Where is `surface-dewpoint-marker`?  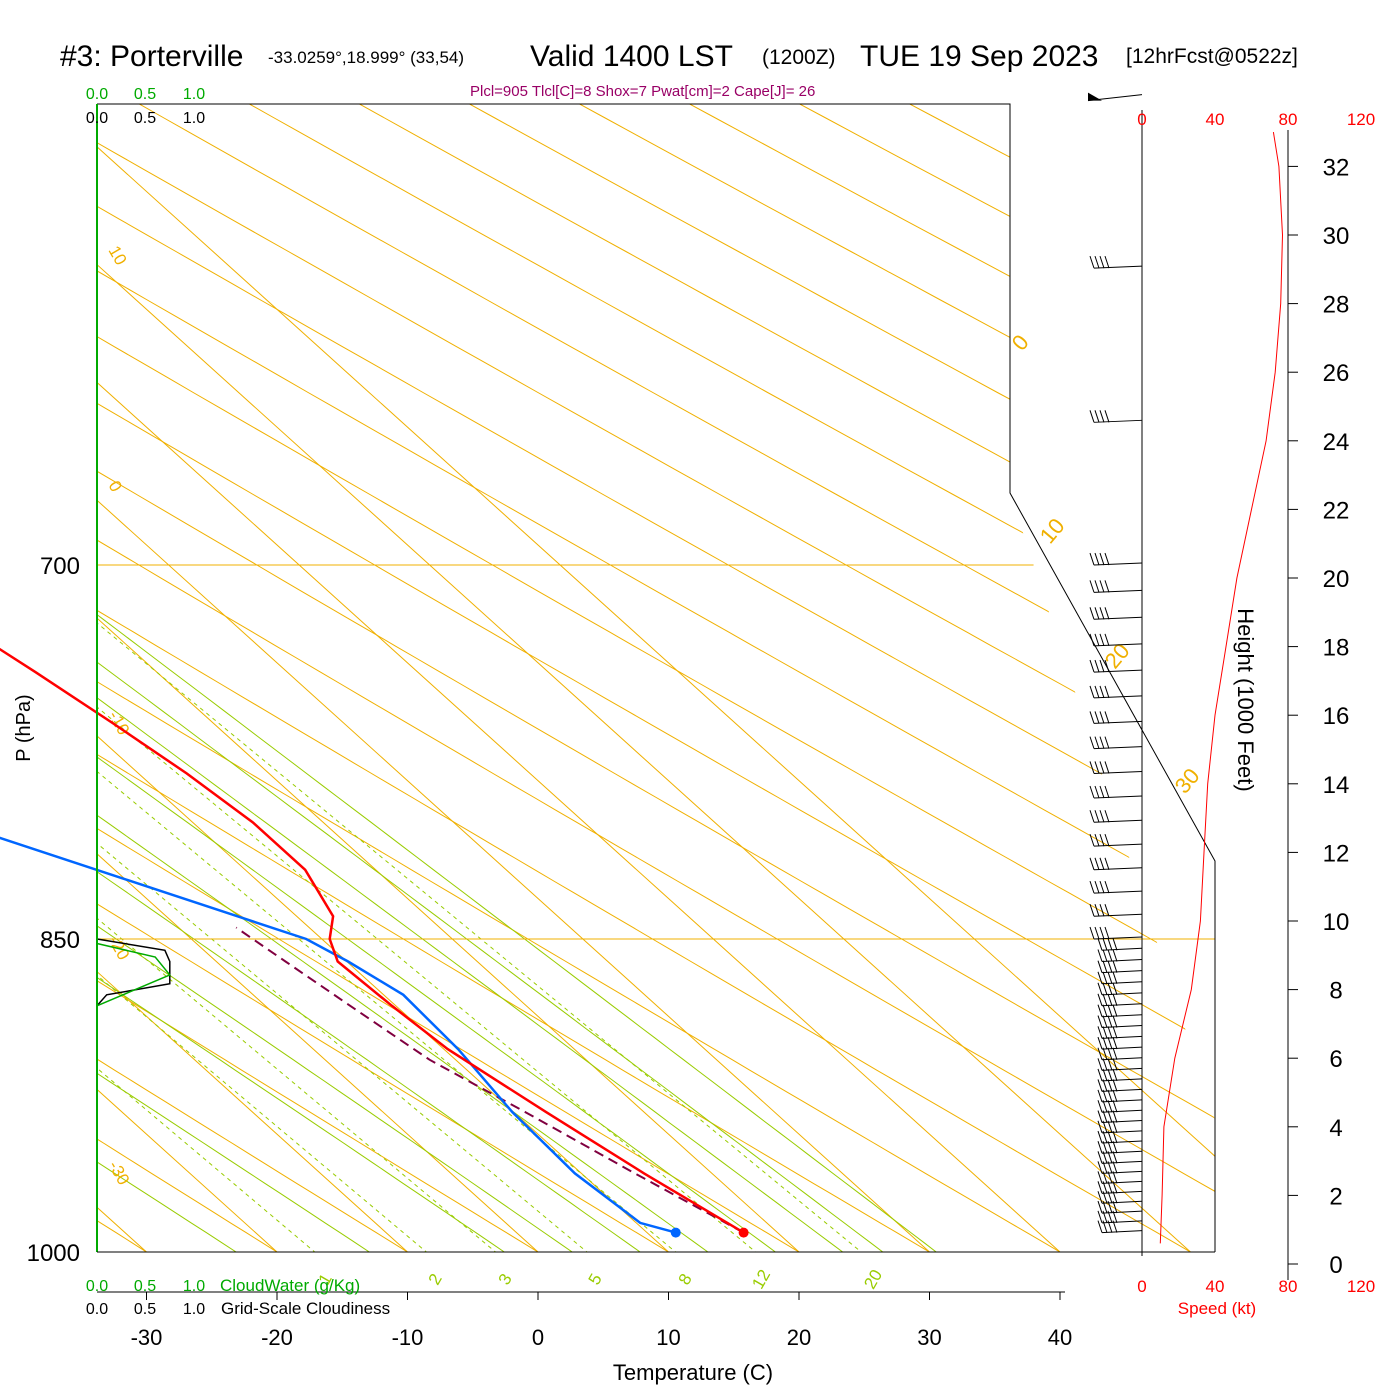 surface-dewpoint-marker is located at coordinates (675, 1232).